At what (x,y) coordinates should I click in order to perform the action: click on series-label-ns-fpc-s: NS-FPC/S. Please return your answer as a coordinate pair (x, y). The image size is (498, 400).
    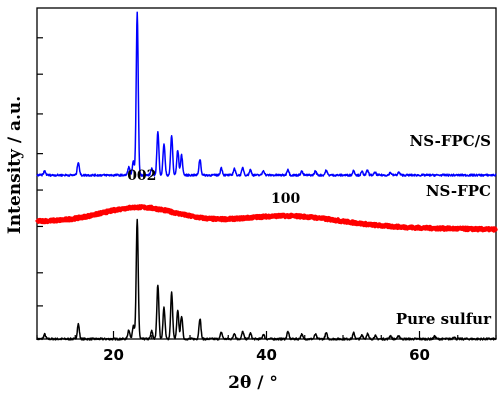
    Looking at the image, I should click on (451, 141).